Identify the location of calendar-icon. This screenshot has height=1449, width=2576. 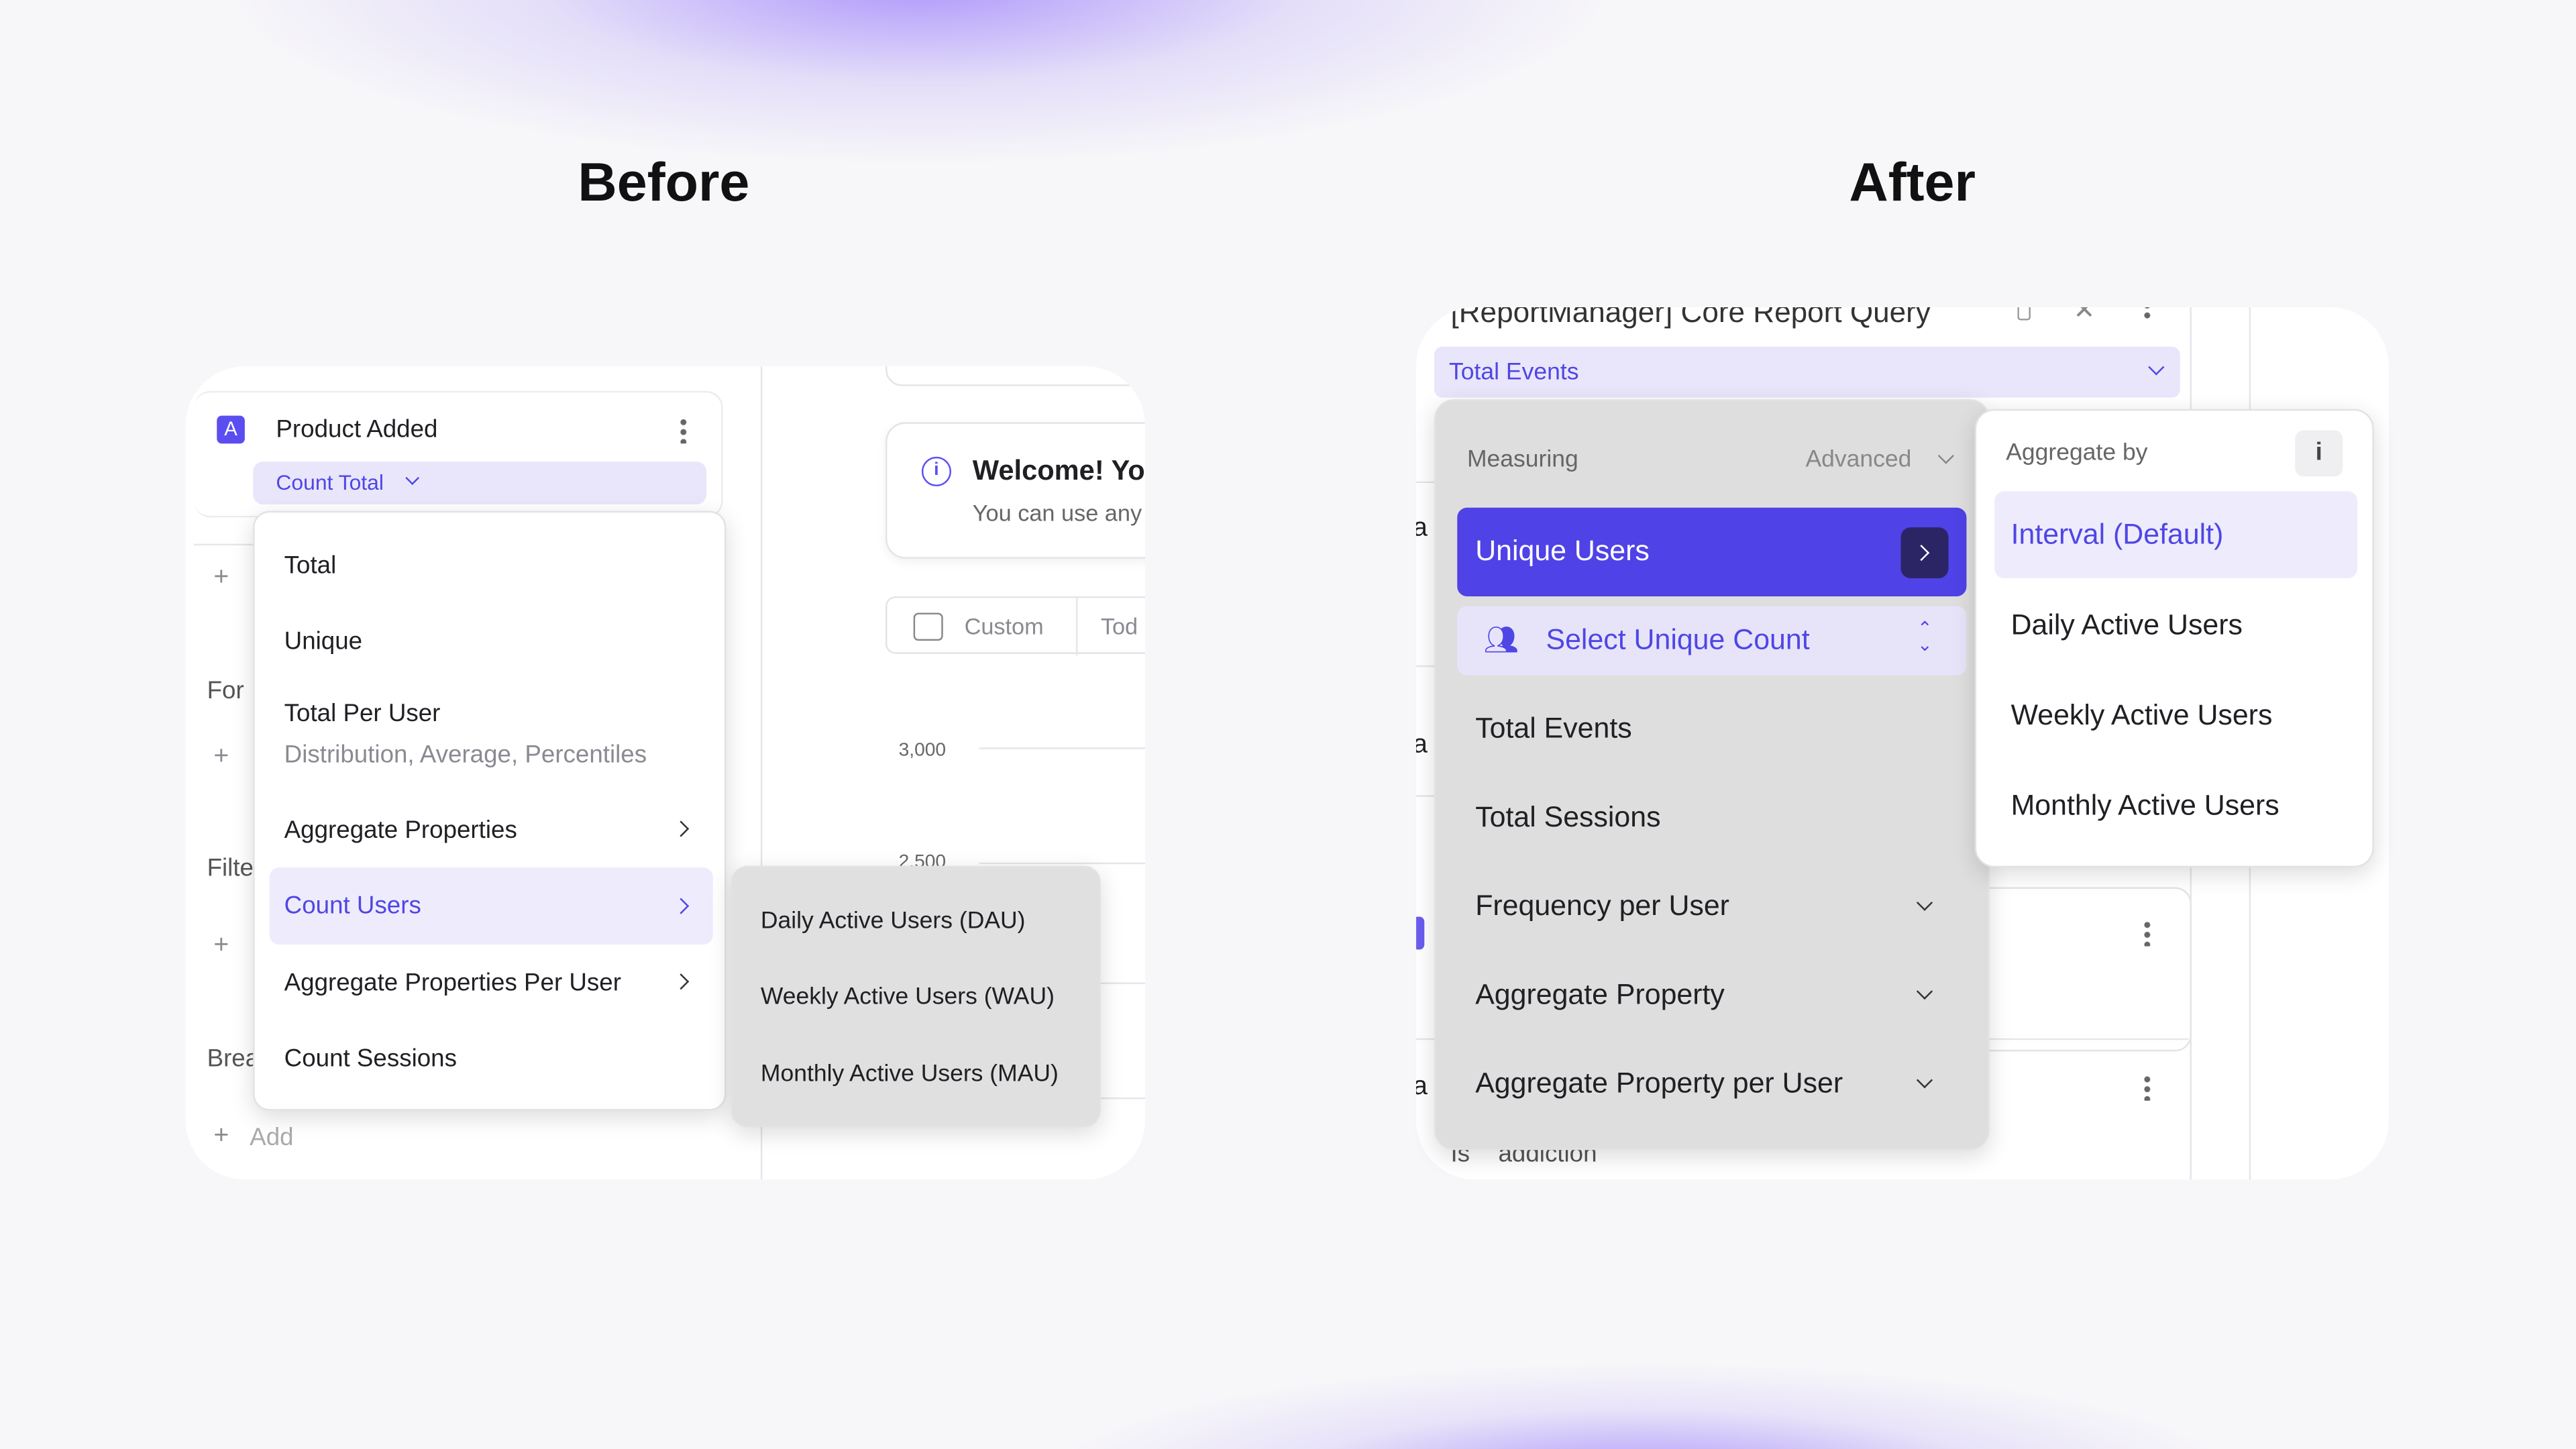
(928, 626).